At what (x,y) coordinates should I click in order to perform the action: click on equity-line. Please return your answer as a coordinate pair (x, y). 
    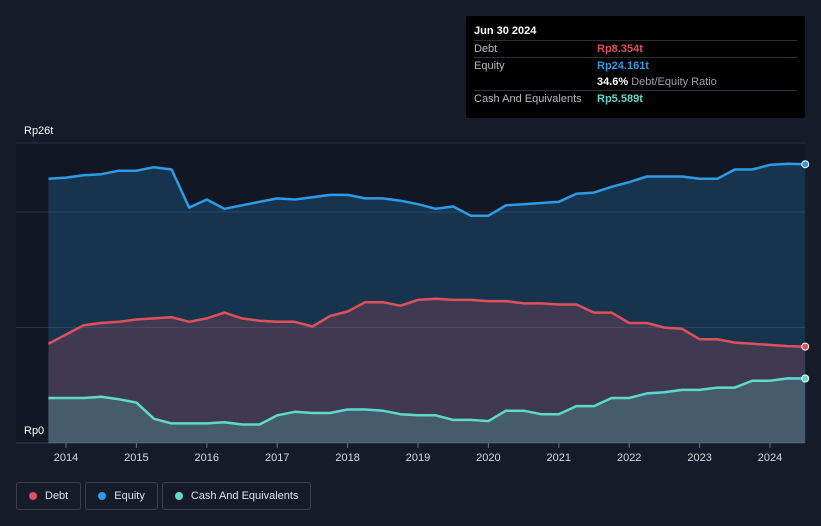
    Looking at the image, I should click on (427, 189).